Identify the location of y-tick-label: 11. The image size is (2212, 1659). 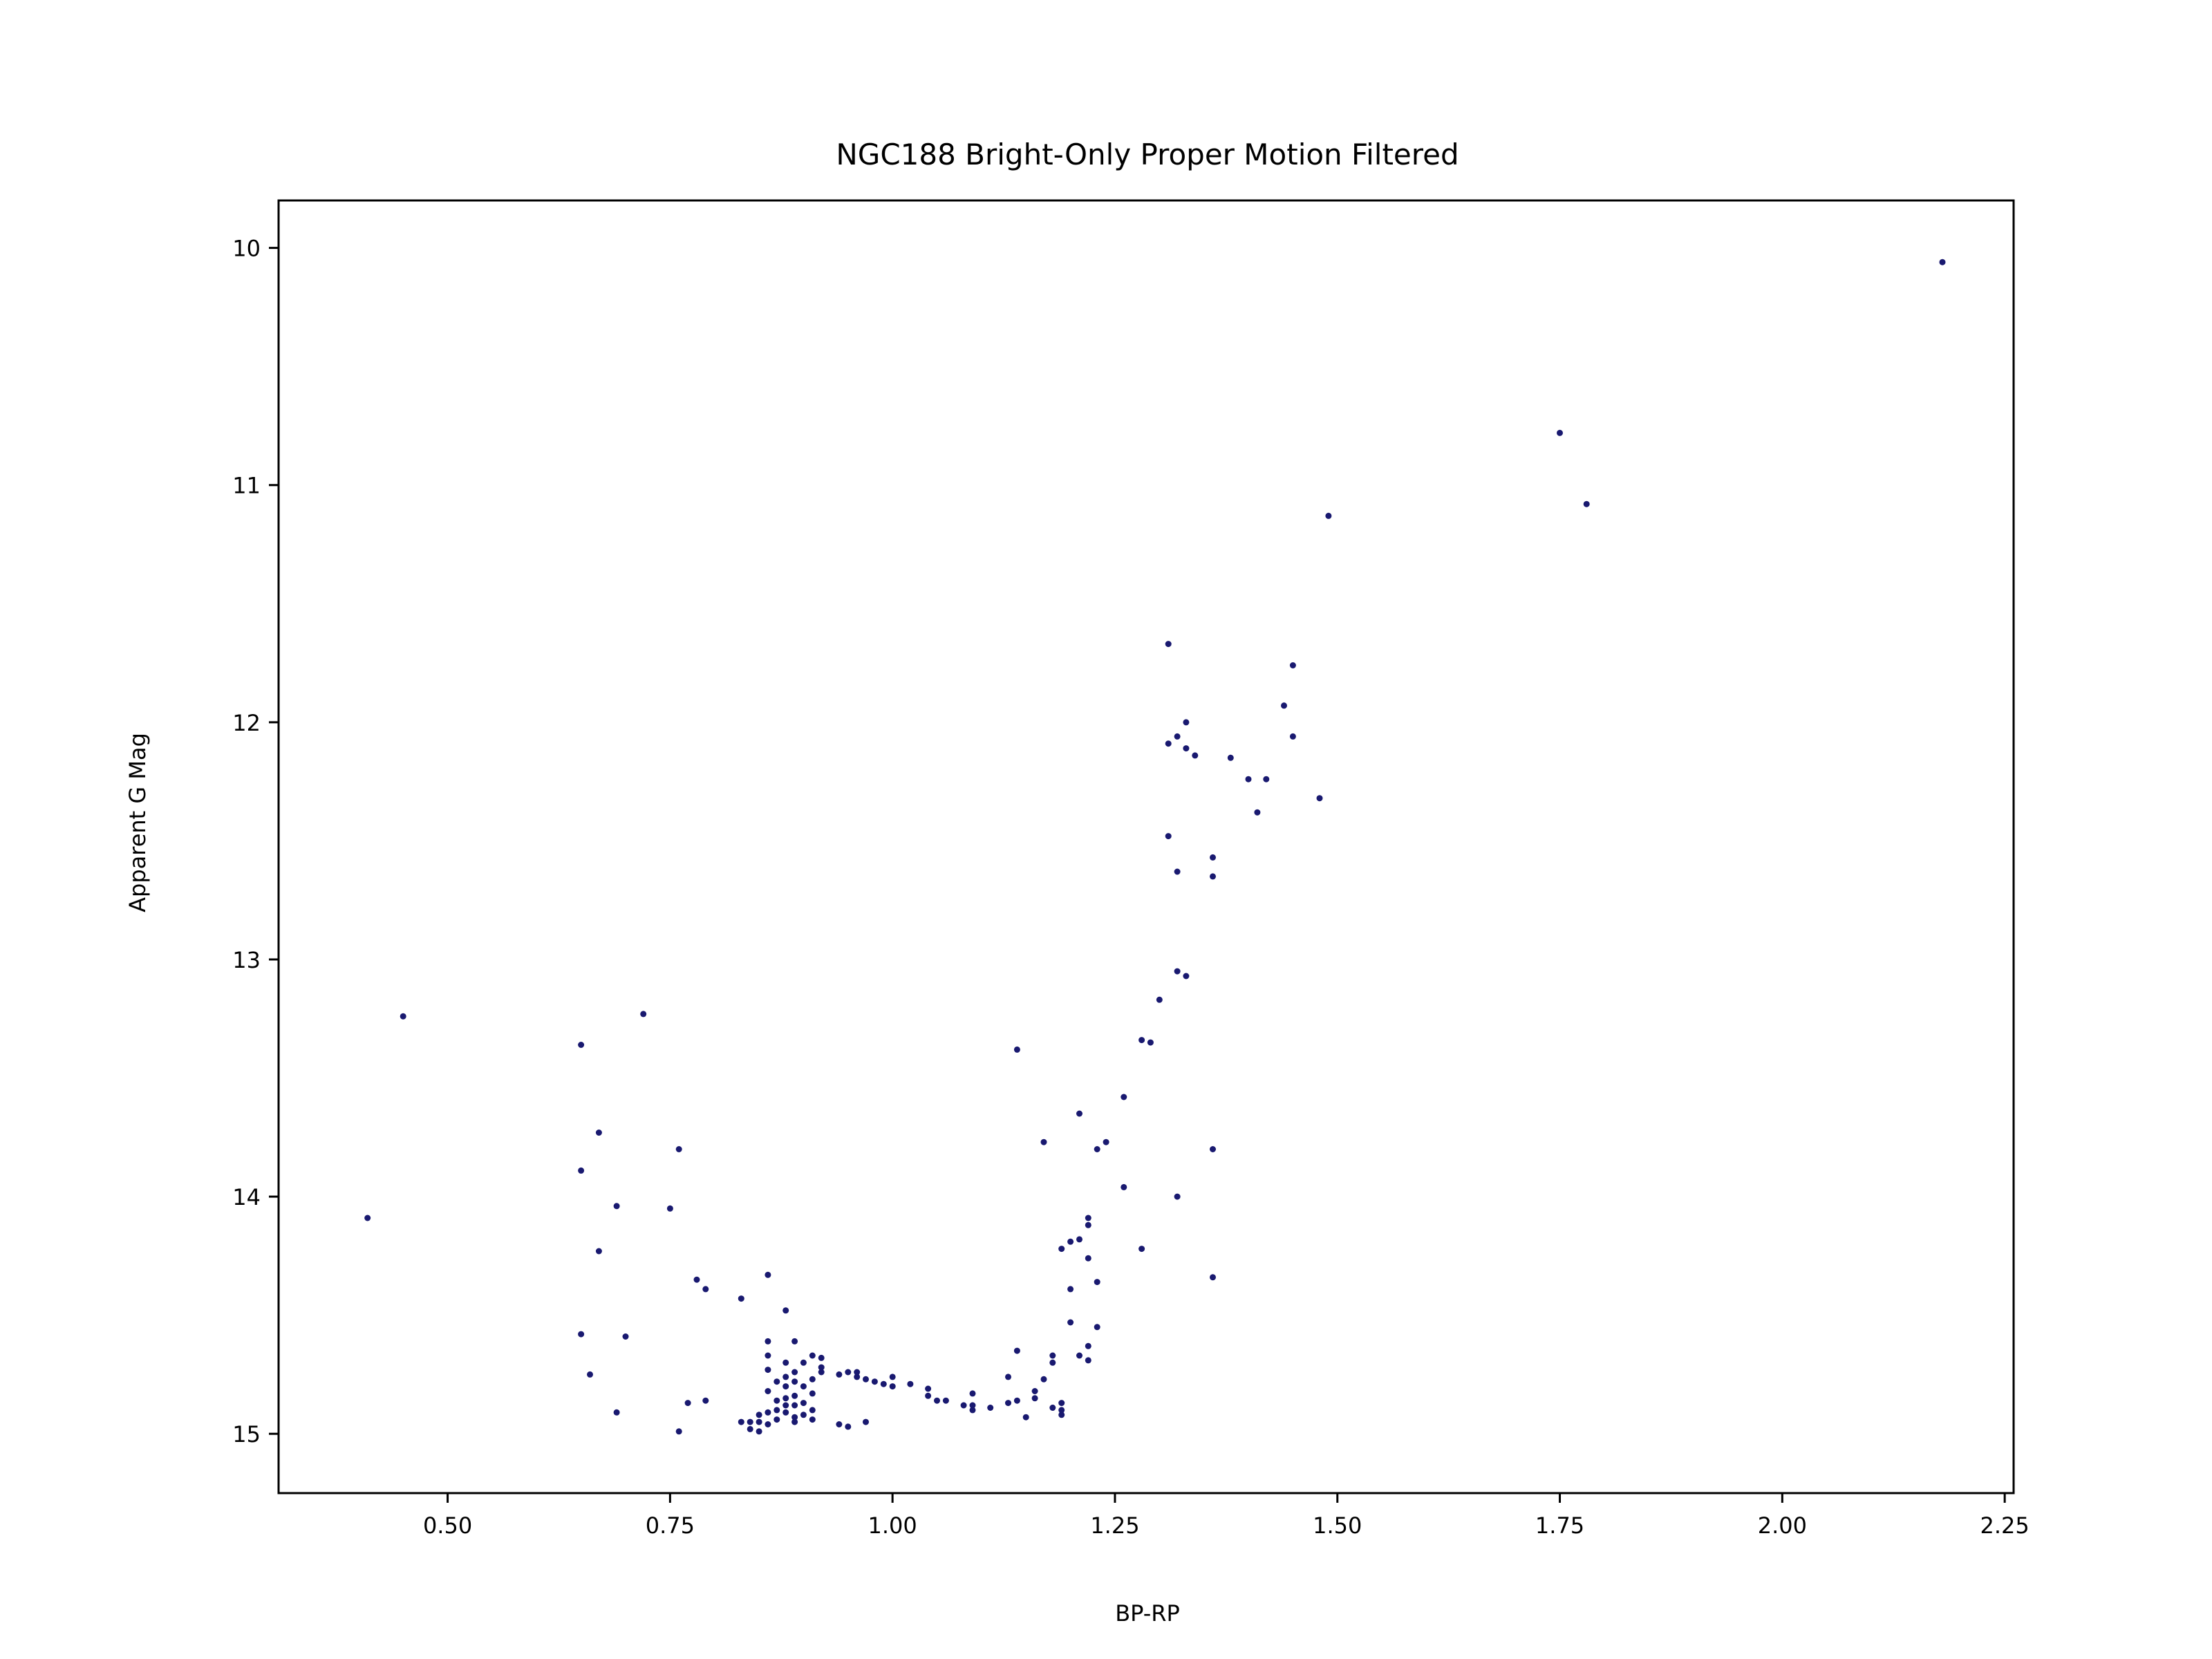
(246, 486).